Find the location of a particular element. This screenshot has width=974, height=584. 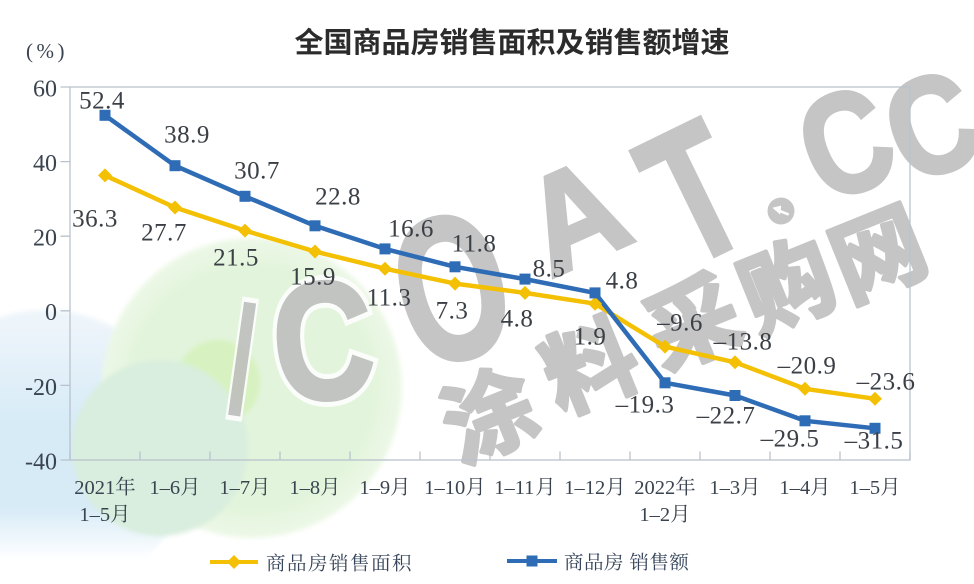

svg-text: –23.6 is located at coordinates (886, 381).